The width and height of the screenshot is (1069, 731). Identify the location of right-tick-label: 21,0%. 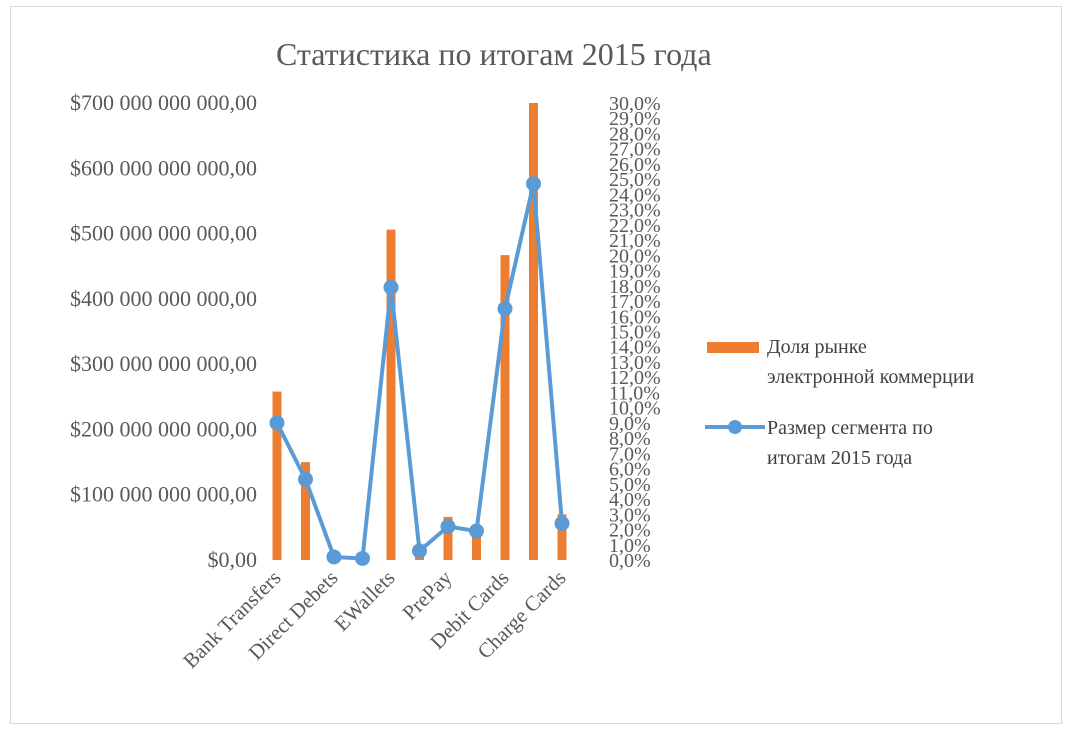
(635, 241).